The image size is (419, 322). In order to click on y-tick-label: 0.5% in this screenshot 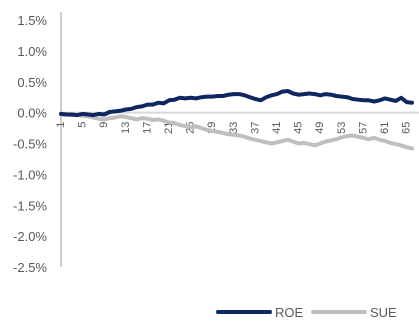, I will do `click(32, 82)`.